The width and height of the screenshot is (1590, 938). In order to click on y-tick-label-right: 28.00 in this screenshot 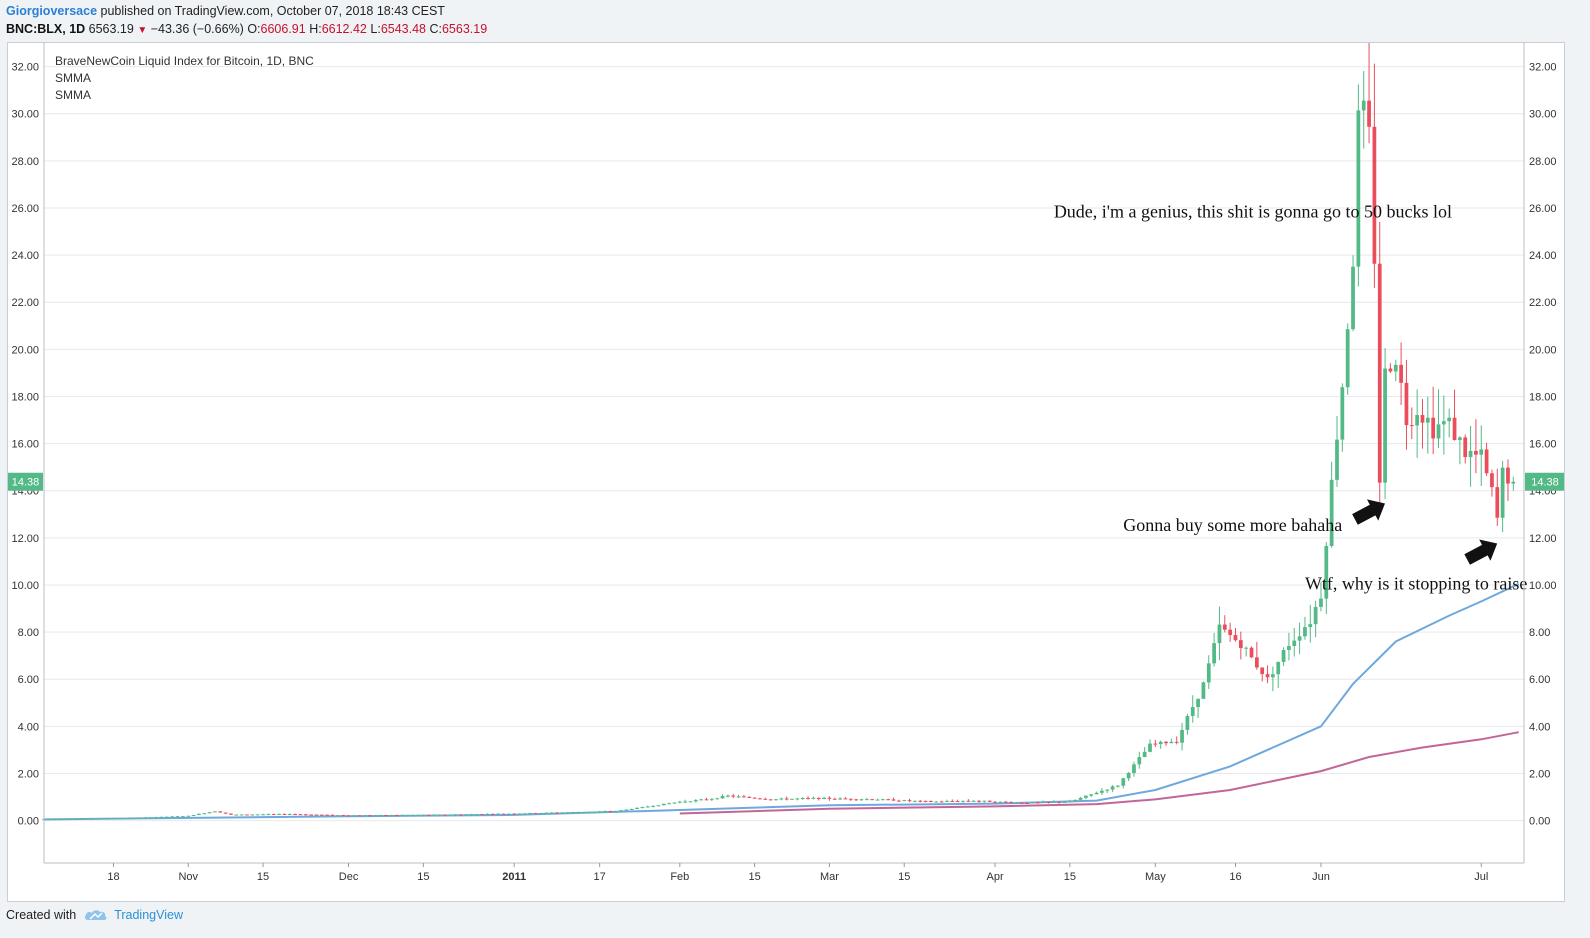, I will do `click(1543, 162)`.